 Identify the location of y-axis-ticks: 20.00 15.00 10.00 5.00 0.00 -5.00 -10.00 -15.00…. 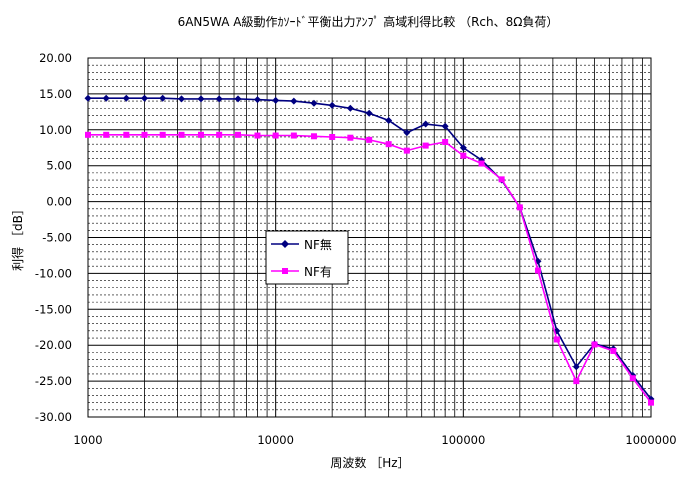
(53, 237).